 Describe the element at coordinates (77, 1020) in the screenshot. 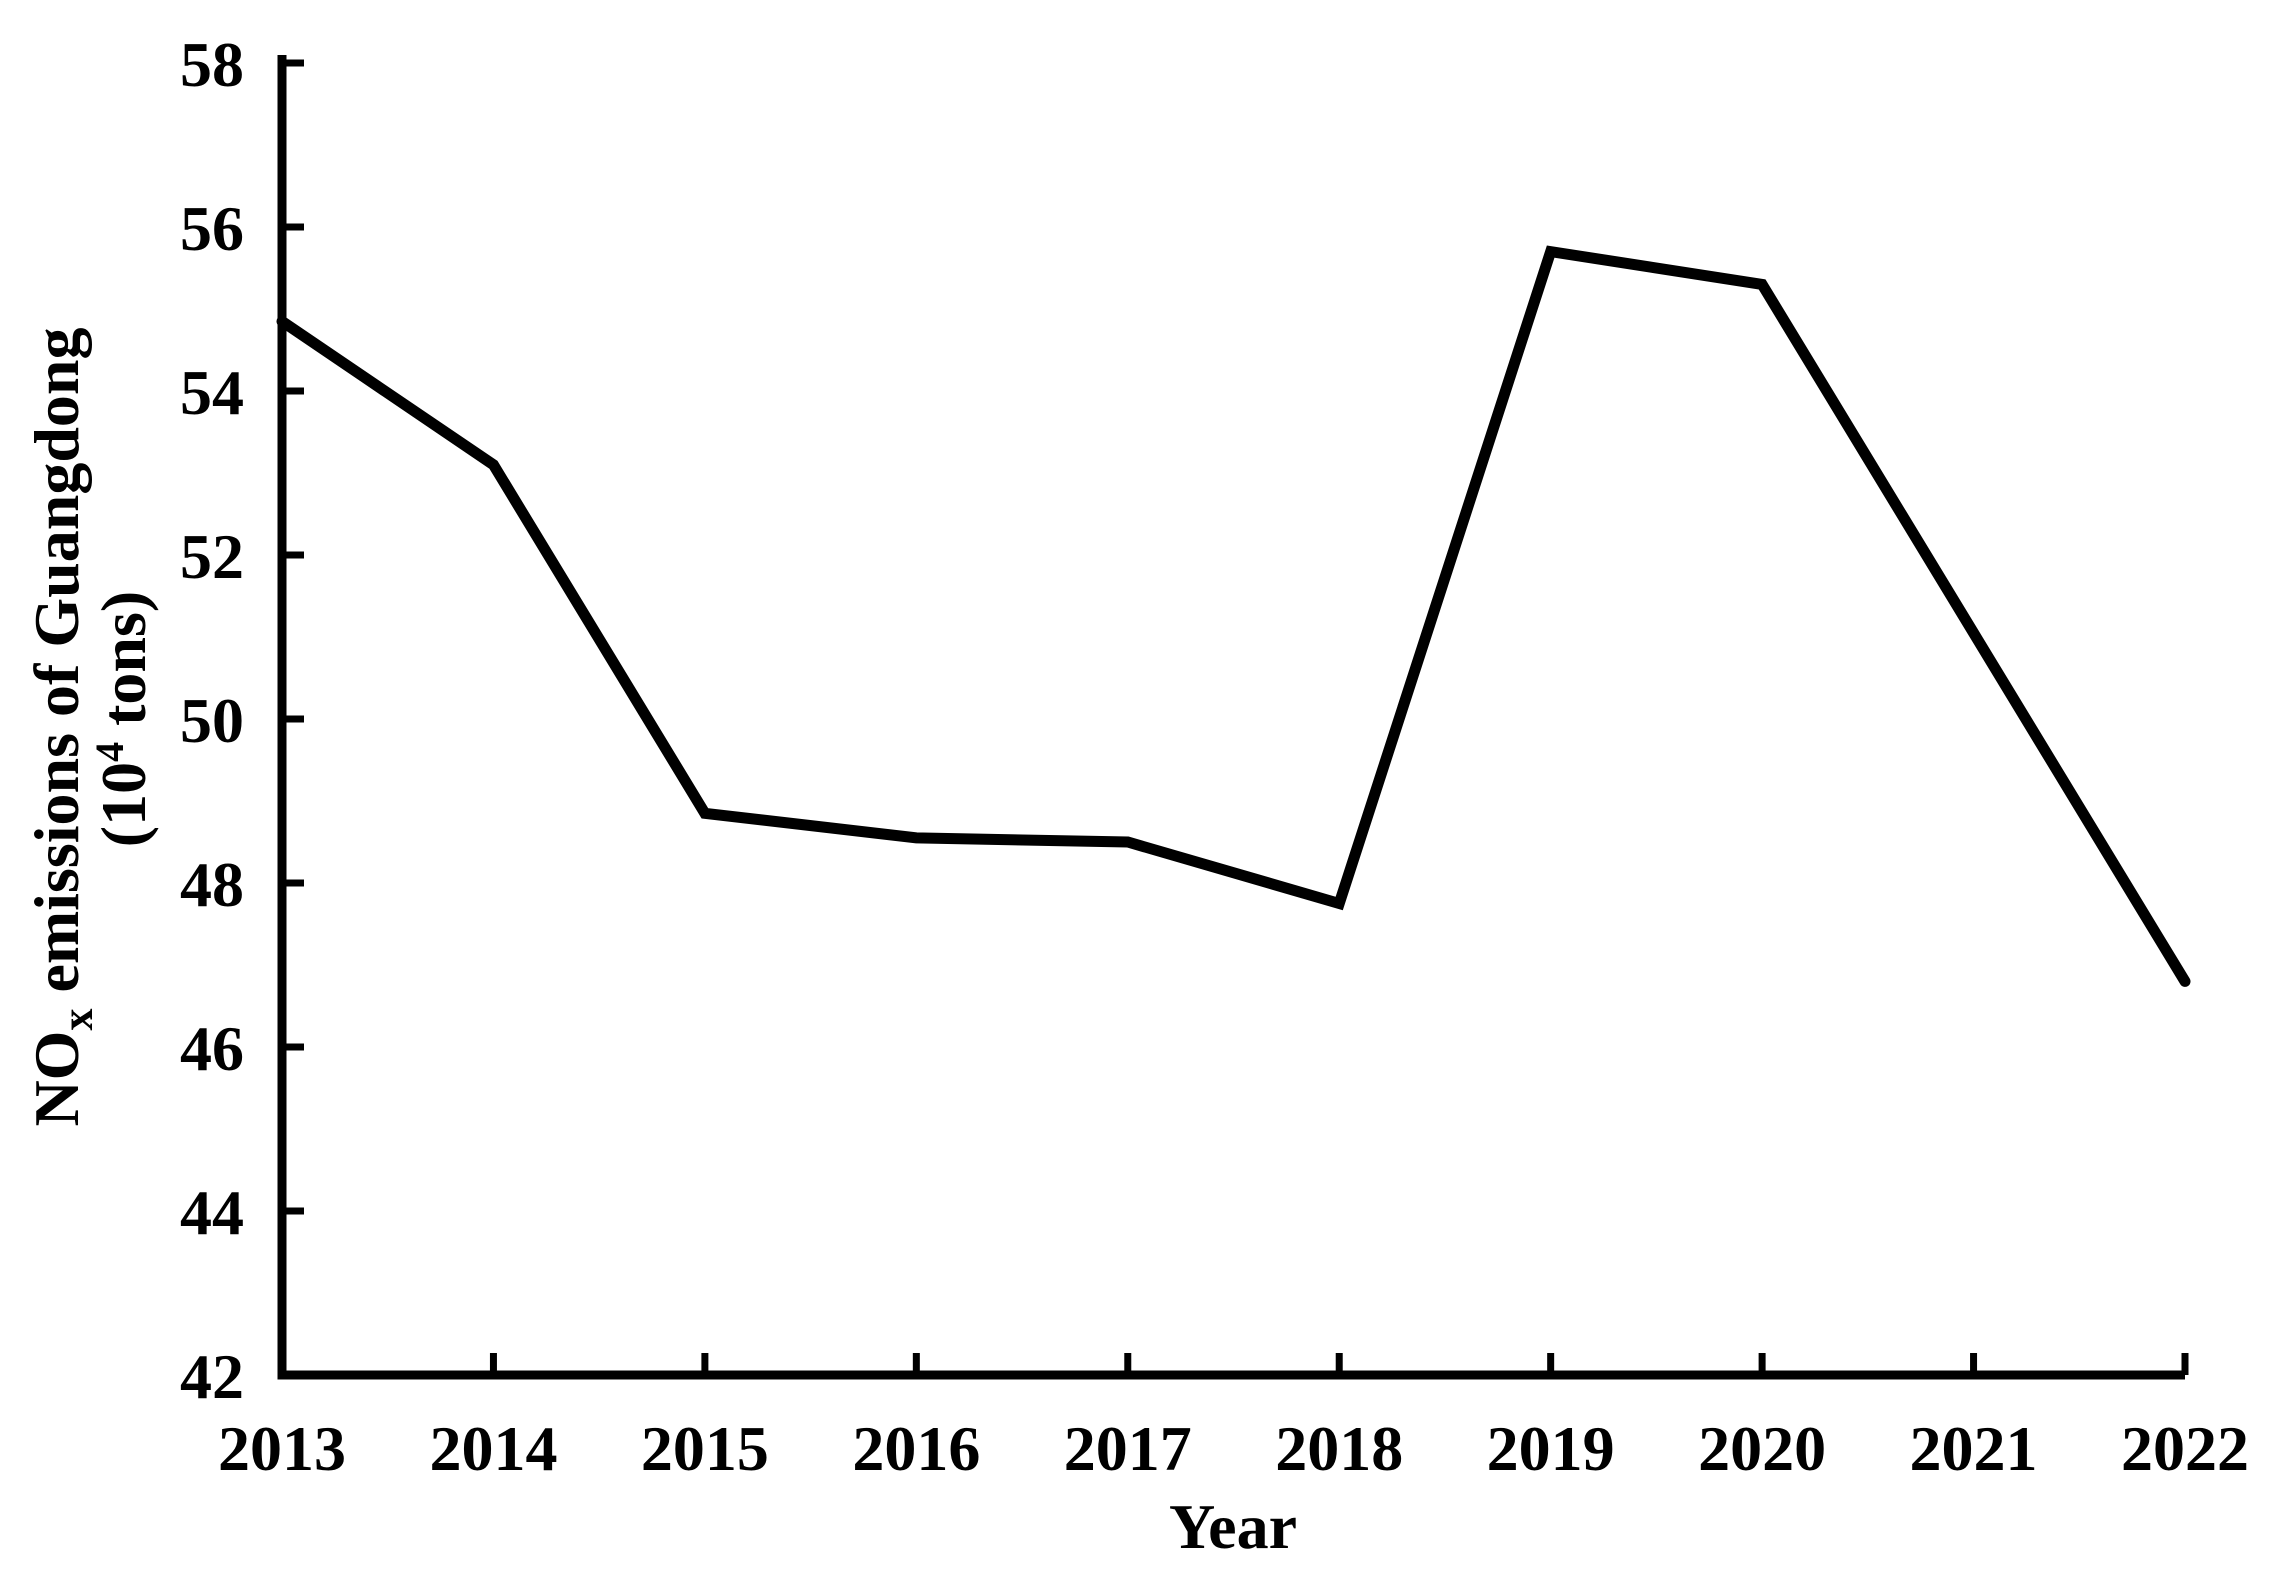

I see `subscript-x: x` at that location.